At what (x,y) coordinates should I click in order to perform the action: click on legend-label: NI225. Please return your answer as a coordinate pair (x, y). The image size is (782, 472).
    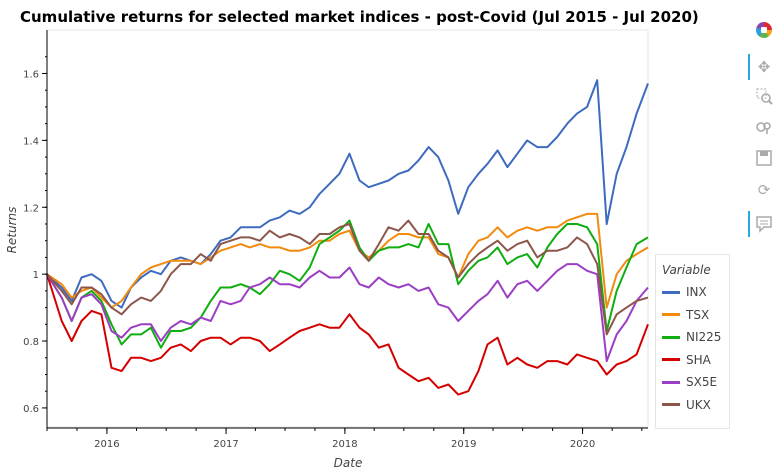
    Looking at the image, I should click on (704, 337).